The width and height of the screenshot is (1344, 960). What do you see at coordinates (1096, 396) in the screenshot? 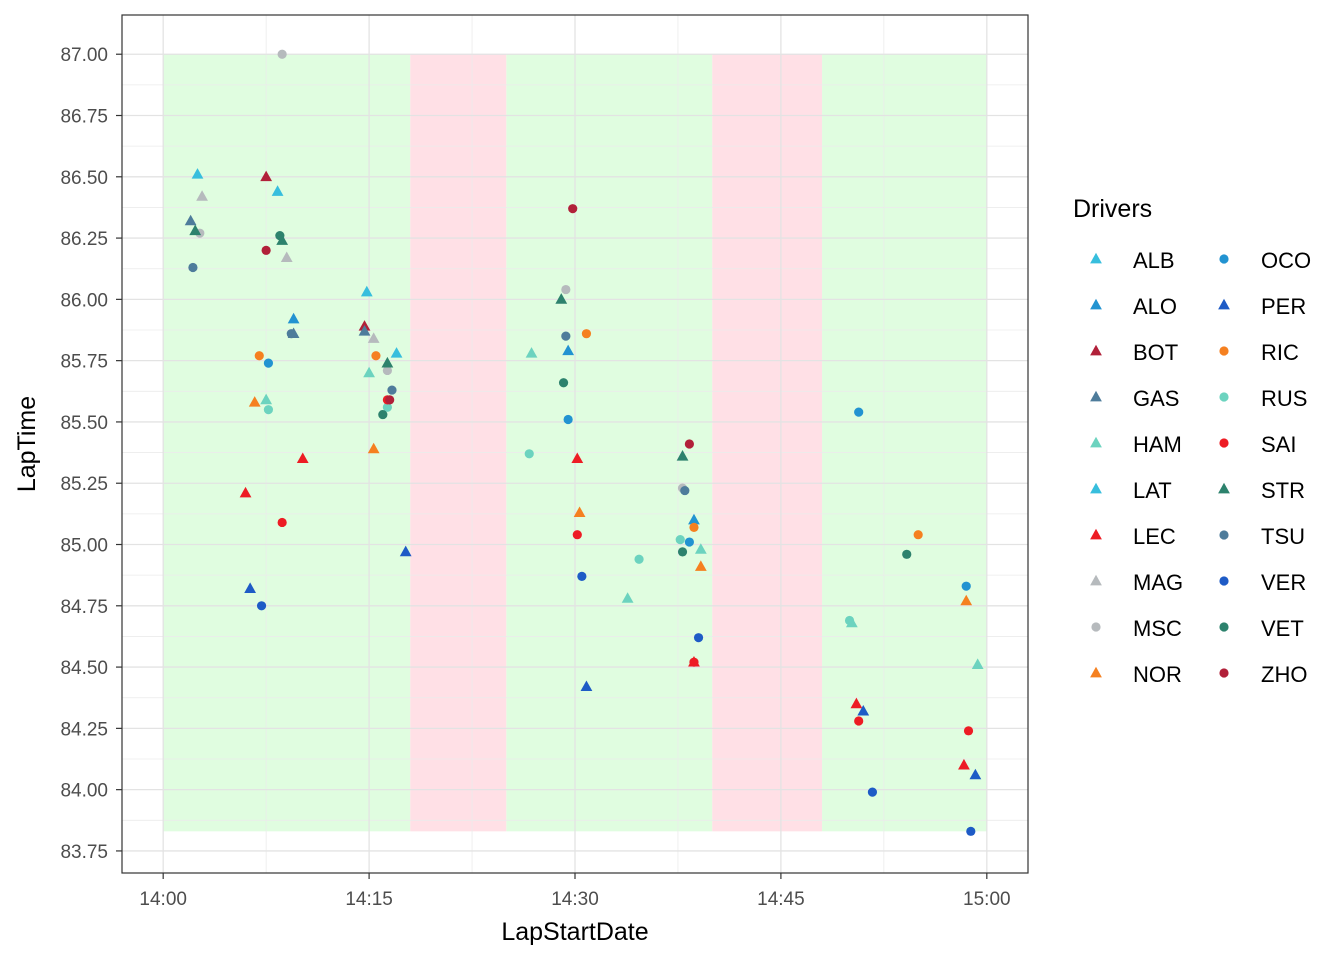
I see `legend-key-gas` at bounding box center [1096, 396].